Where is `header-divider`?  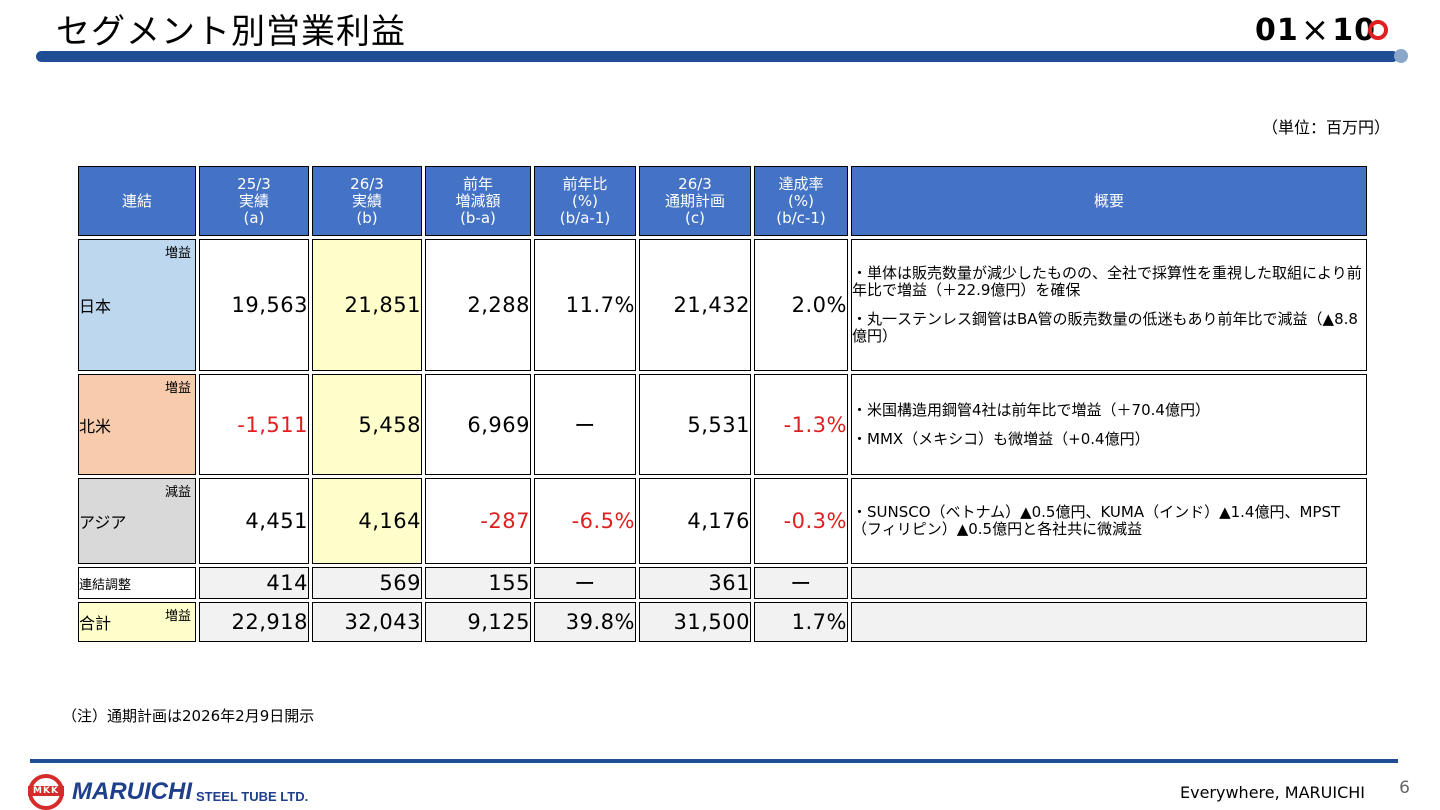 header-divider is located at coordinates (717, 56).